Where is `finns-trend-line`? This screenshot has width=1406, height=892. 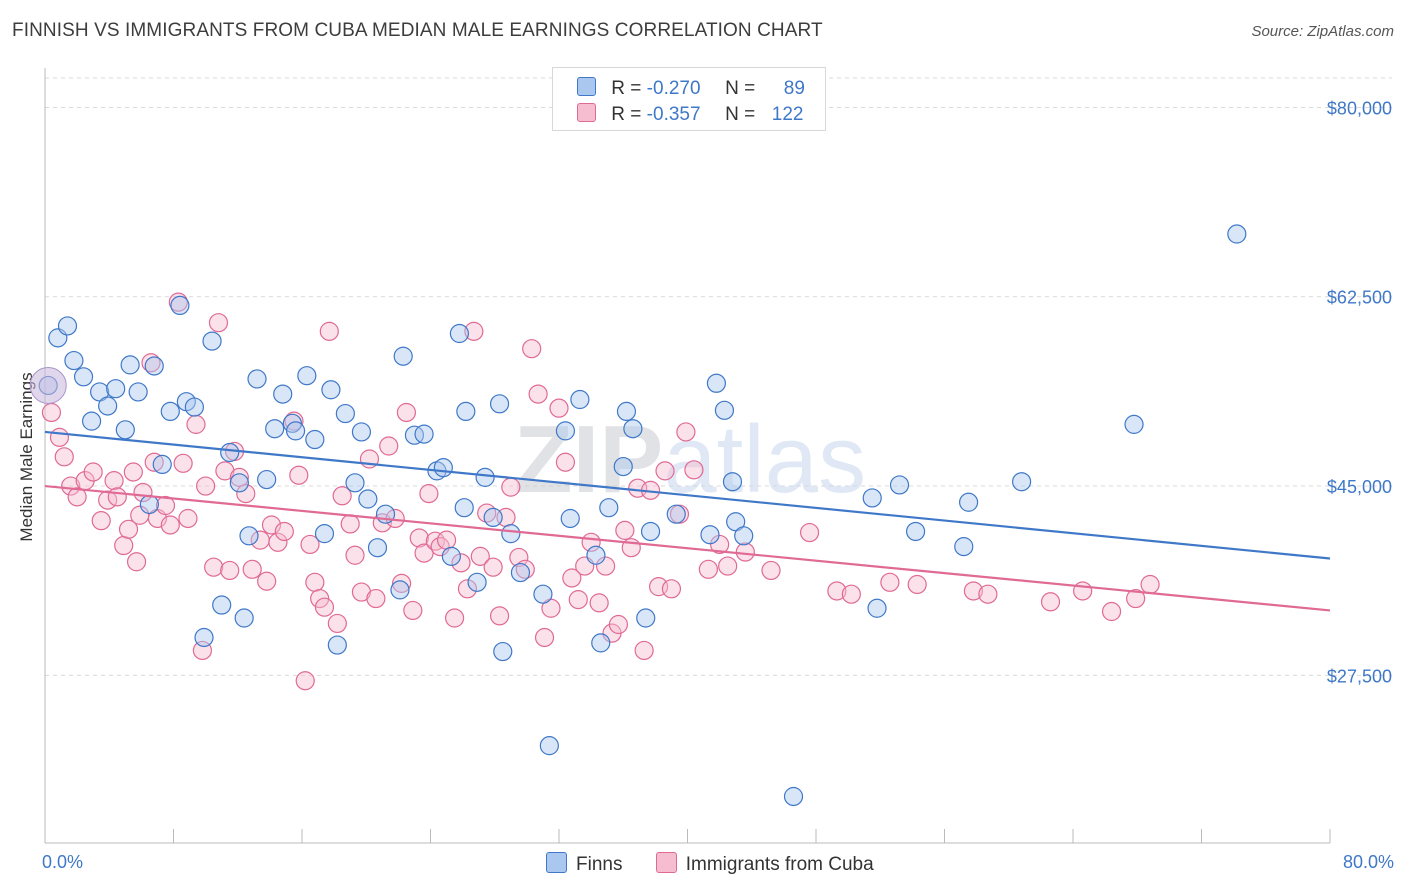
finns-trend-line is located at coordinates (687, 495).